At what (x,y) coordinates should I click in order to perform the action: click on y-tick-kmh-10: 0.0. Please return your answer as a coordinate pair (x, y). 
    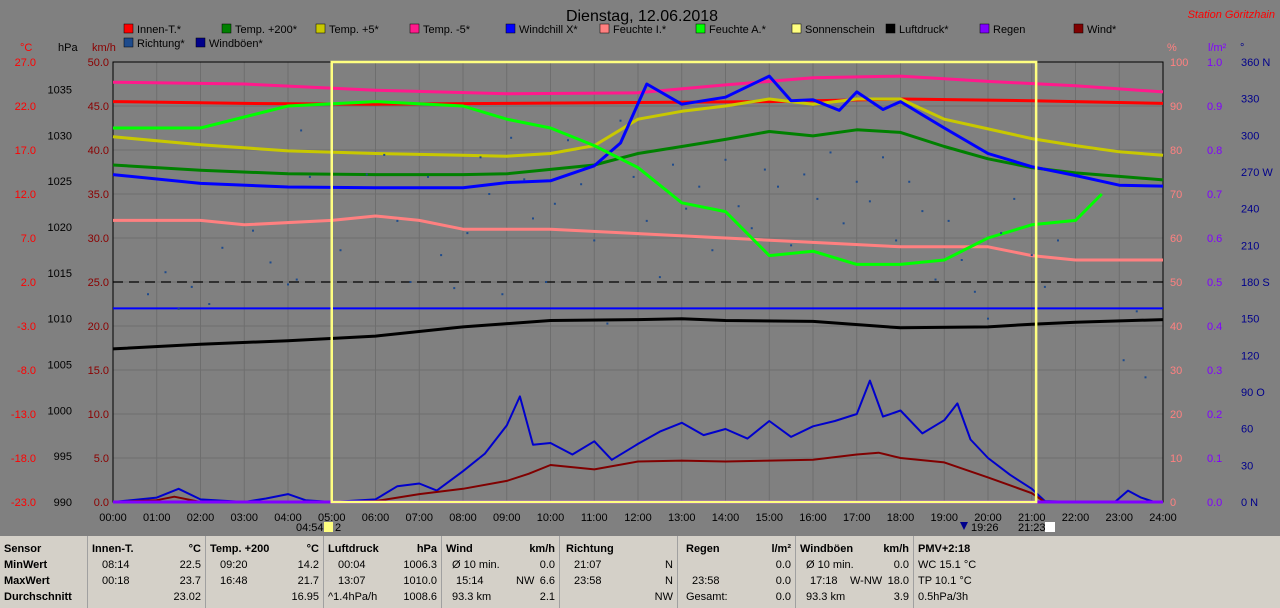
    Looking at the image, I should click on (101, 503).